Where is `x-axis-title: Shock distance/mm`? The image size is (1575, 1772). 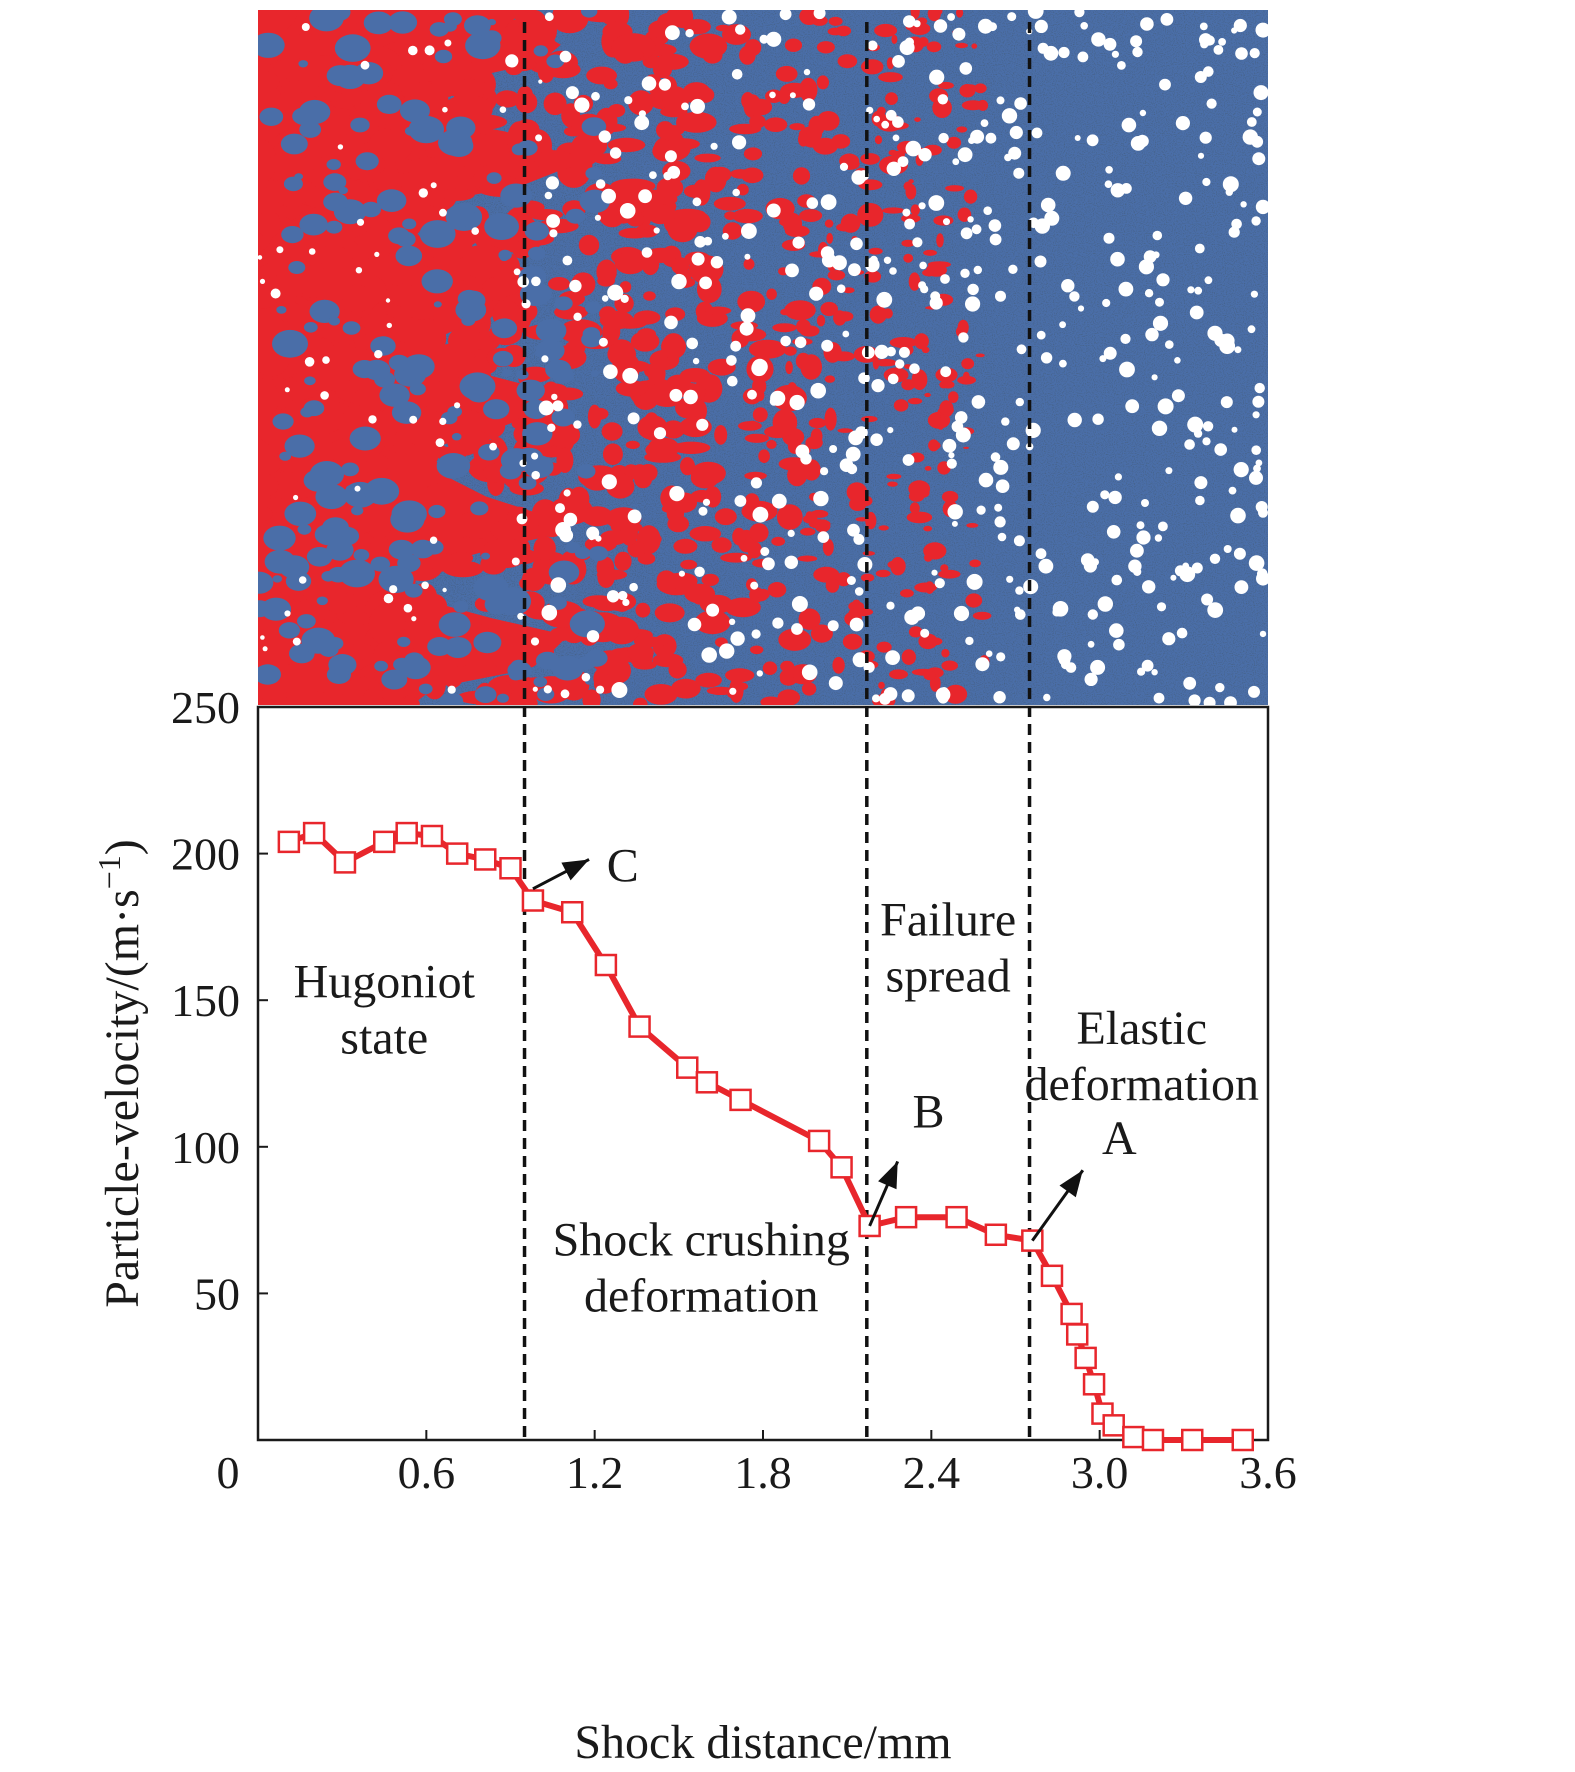 x-axis-title: Shock distance/mm is located at coordinates (762, 1742).